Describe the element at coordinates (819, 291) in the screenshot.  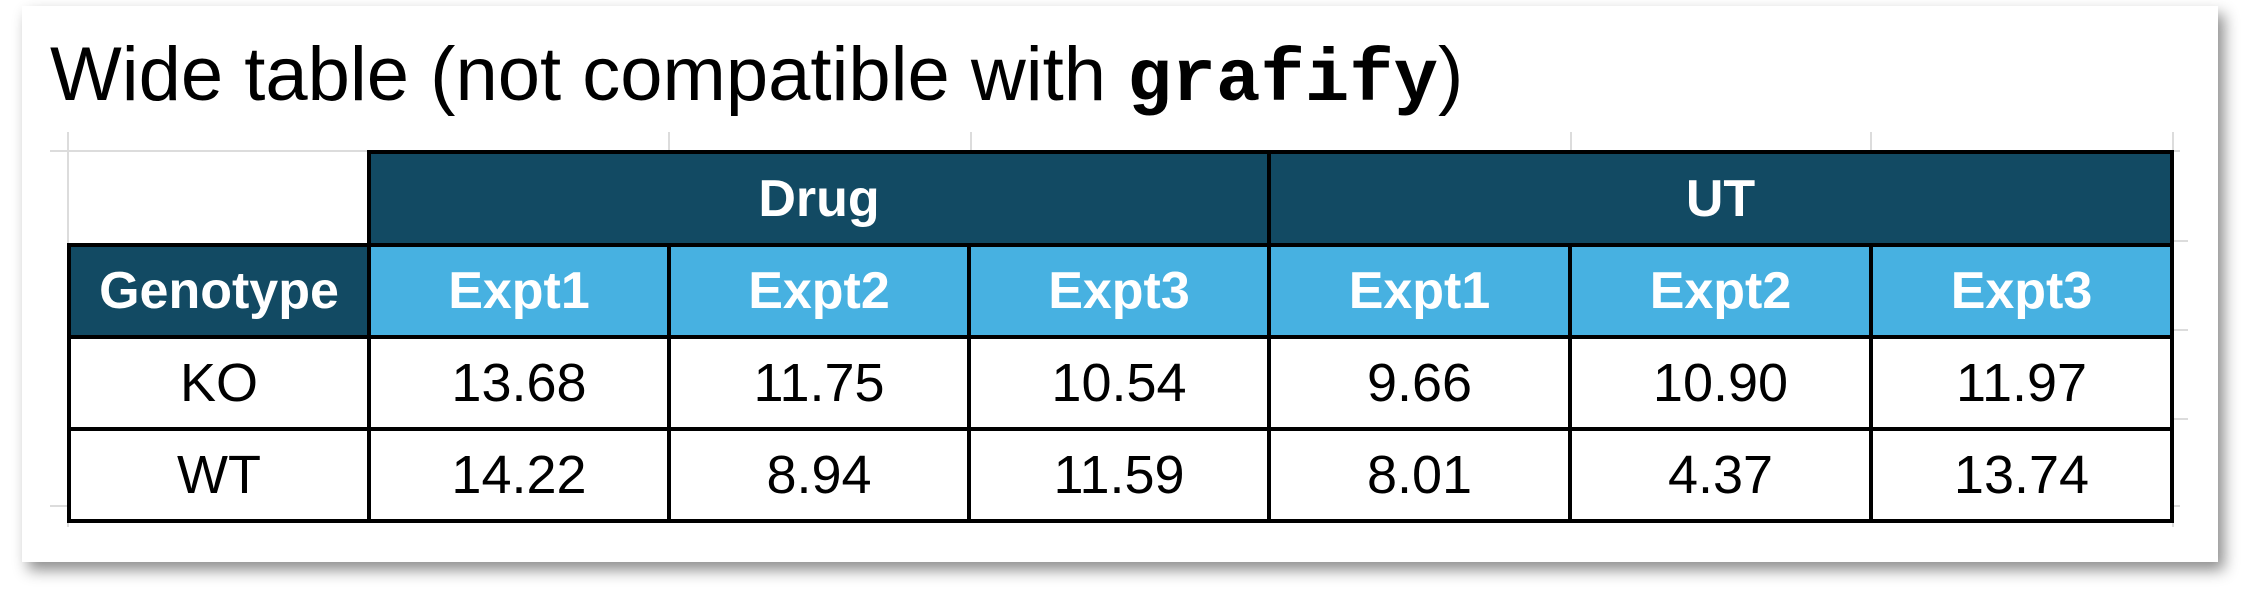
I see `sub-header-drug-expt2: Expt2` at that location.